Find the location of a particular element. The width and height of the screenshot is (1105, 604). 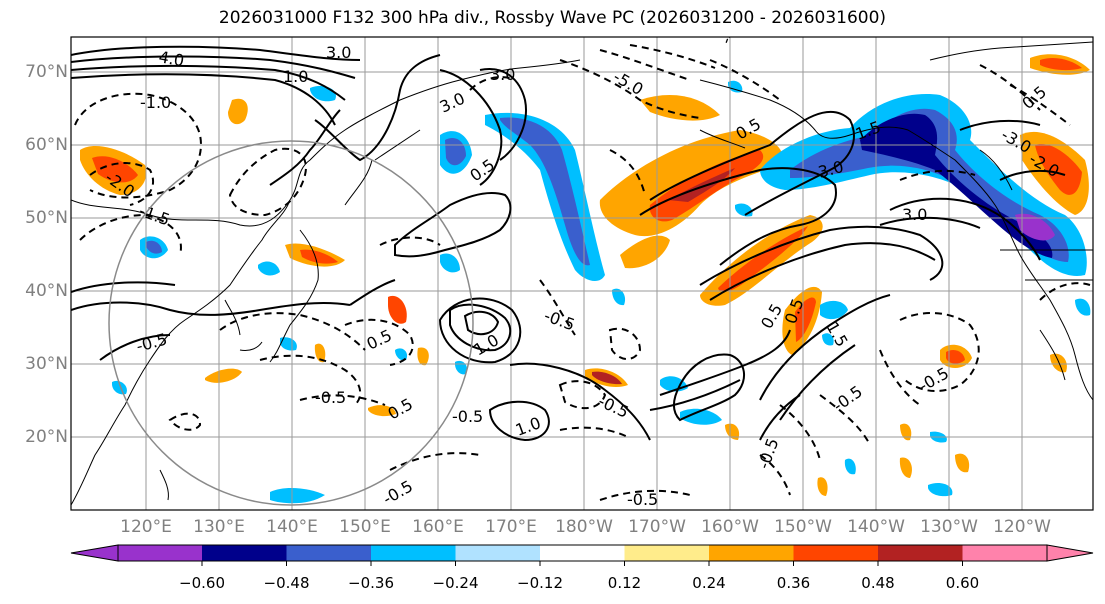

lon-label: 150°E is located at coordinates (365, 527).